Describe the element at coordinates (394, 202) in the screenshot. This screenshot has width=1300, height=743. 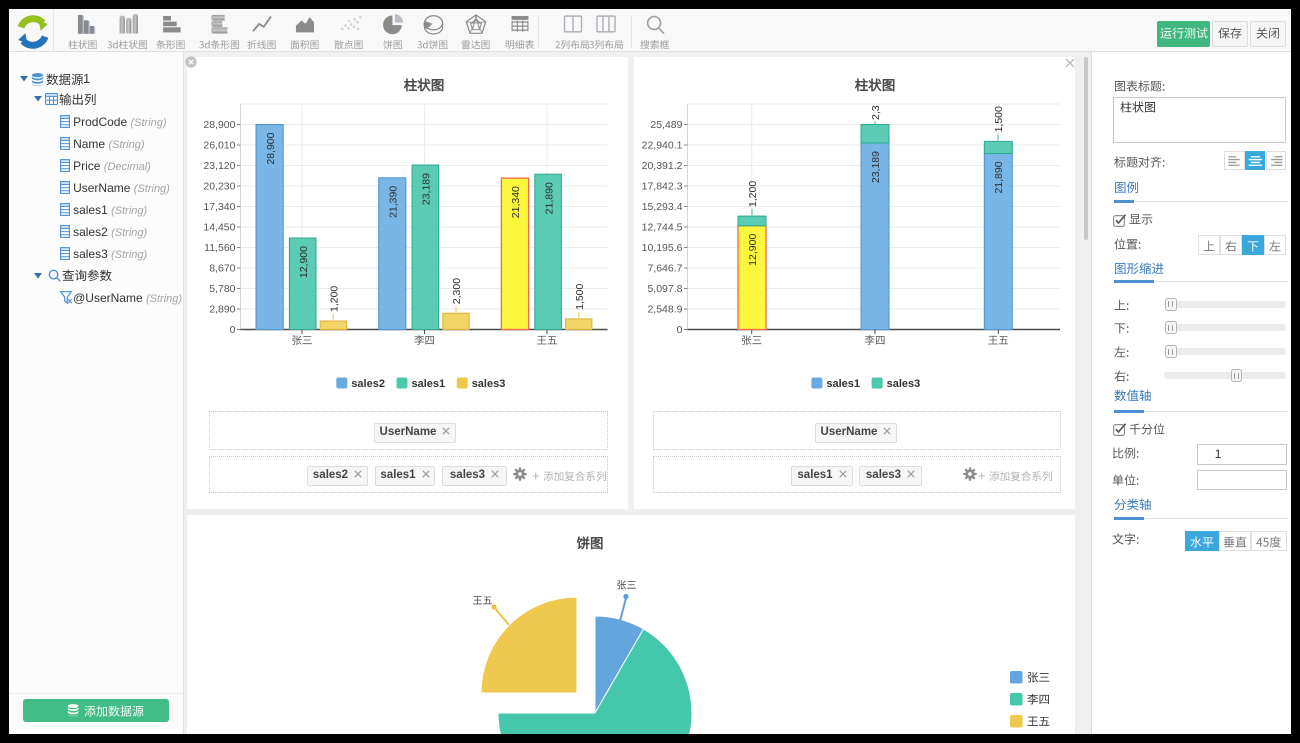
I see `svg-text: 21,390` at that location.